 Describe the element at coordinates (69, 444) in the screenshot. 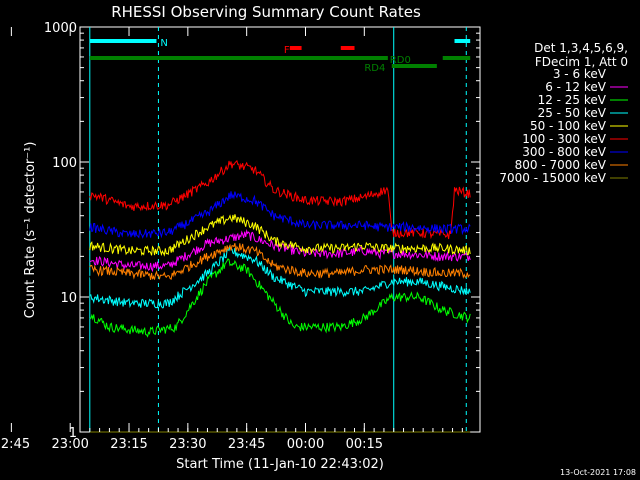

I see `x-tick-label: 23:00` at that location.